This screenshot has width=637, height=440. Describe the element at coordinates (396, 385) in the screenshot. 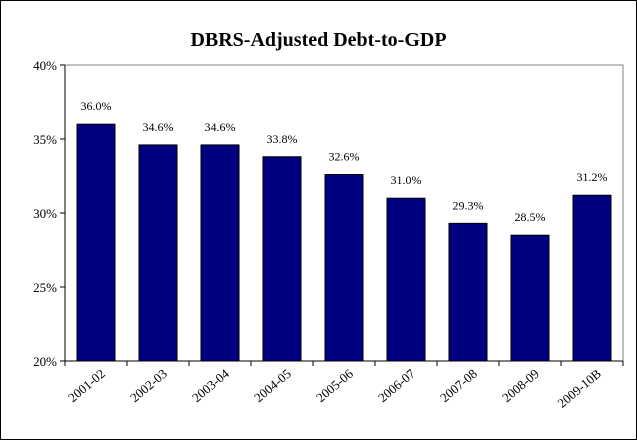

I see `category-label: 2006-07` at that location.